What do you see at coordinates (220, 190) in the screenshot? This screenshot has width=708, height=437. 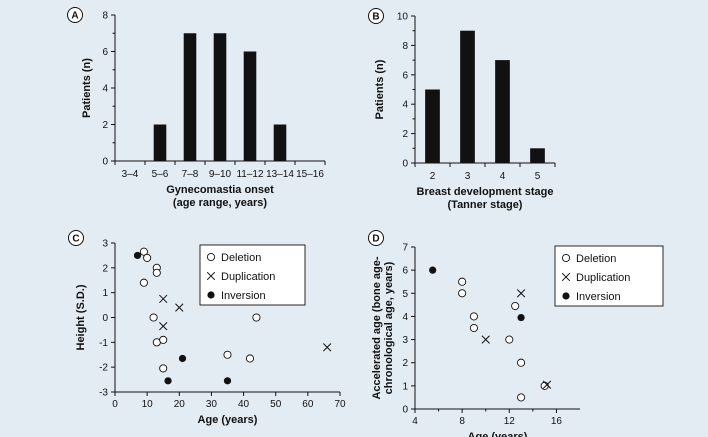 I see `x-axis-title: Gynecomastia onset` at bounding box center [220, 190].